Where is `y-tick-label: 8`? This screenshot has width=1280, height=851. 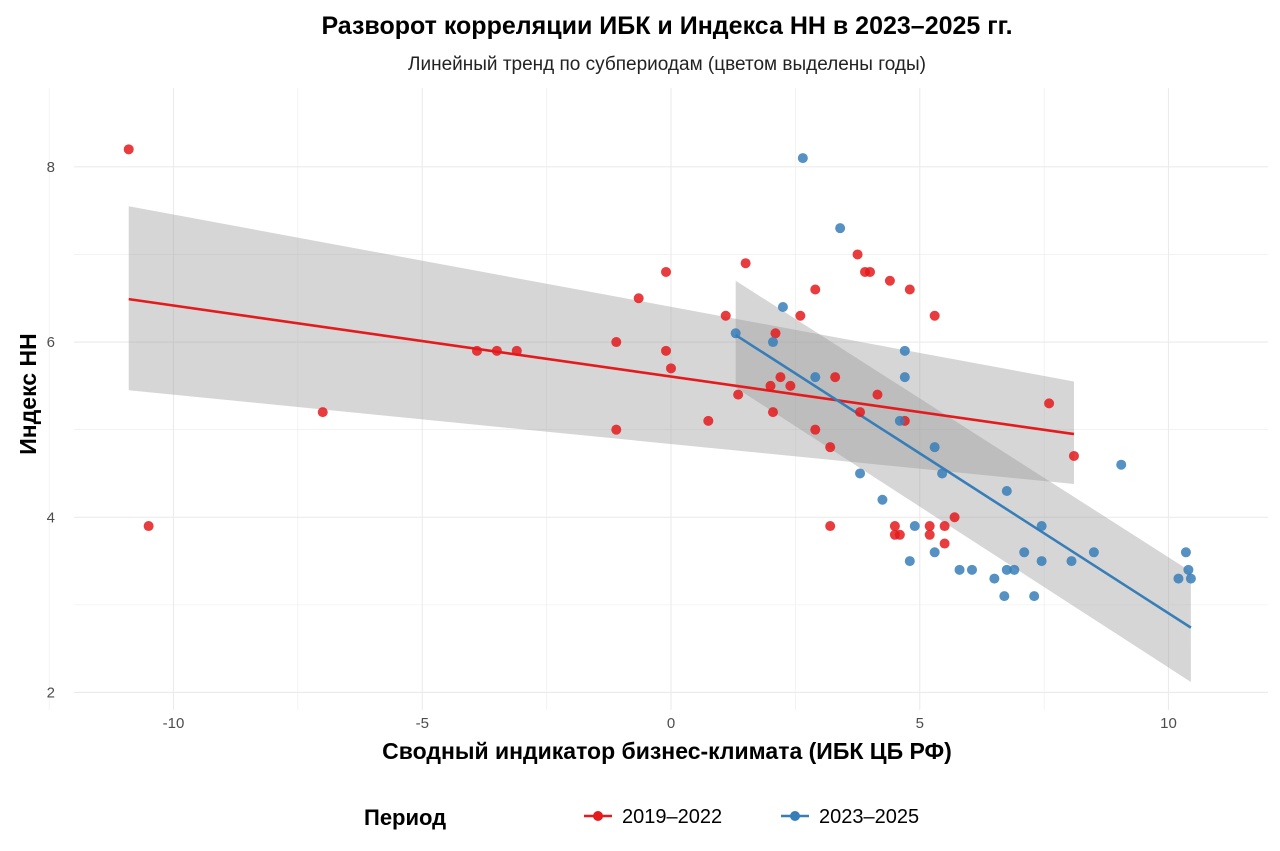
y-tick-label: 8 is located at coordinates (51, 167).